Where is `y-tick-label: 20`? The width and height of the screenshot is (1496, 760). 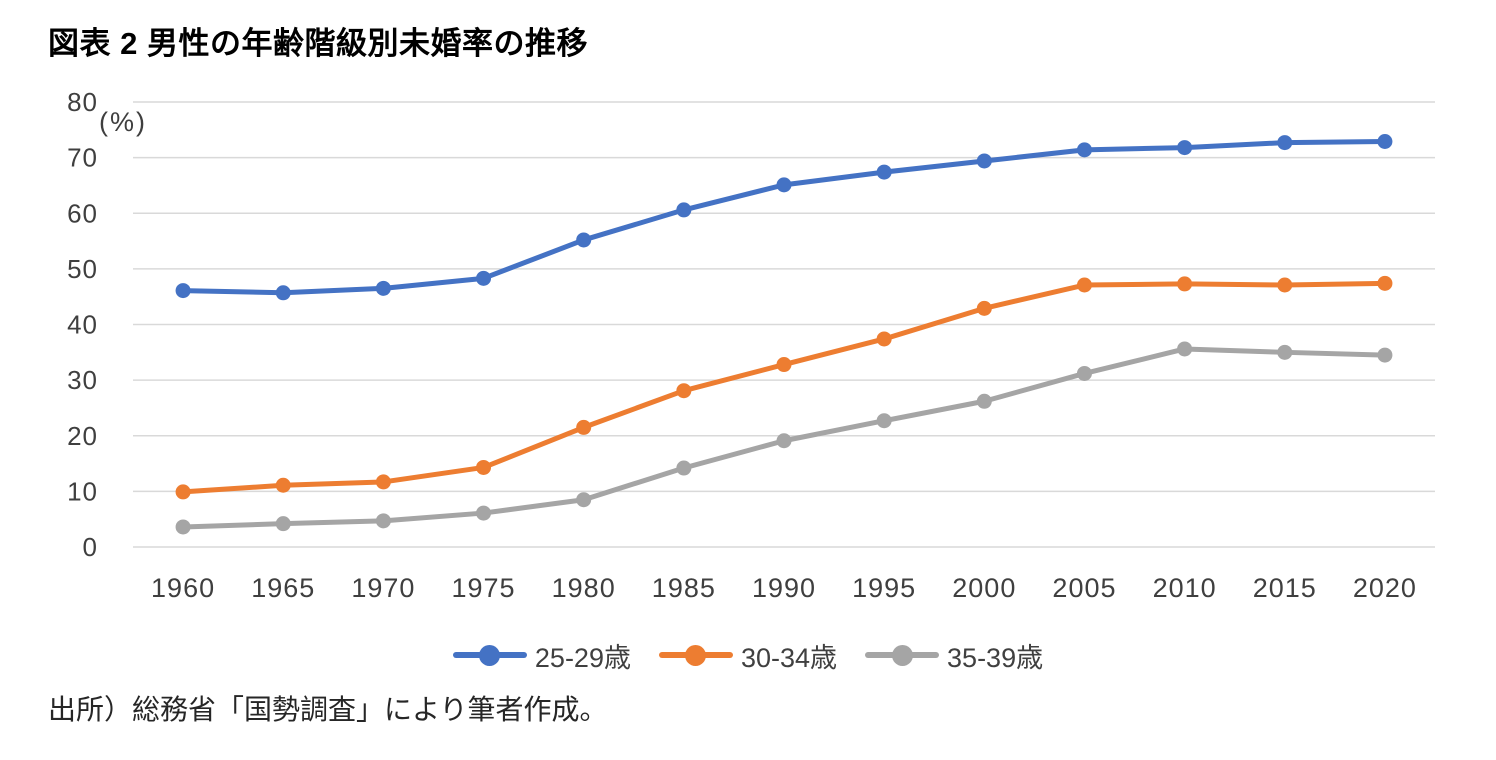 y-tick-label: 20 is located at coordinates (82, 436).